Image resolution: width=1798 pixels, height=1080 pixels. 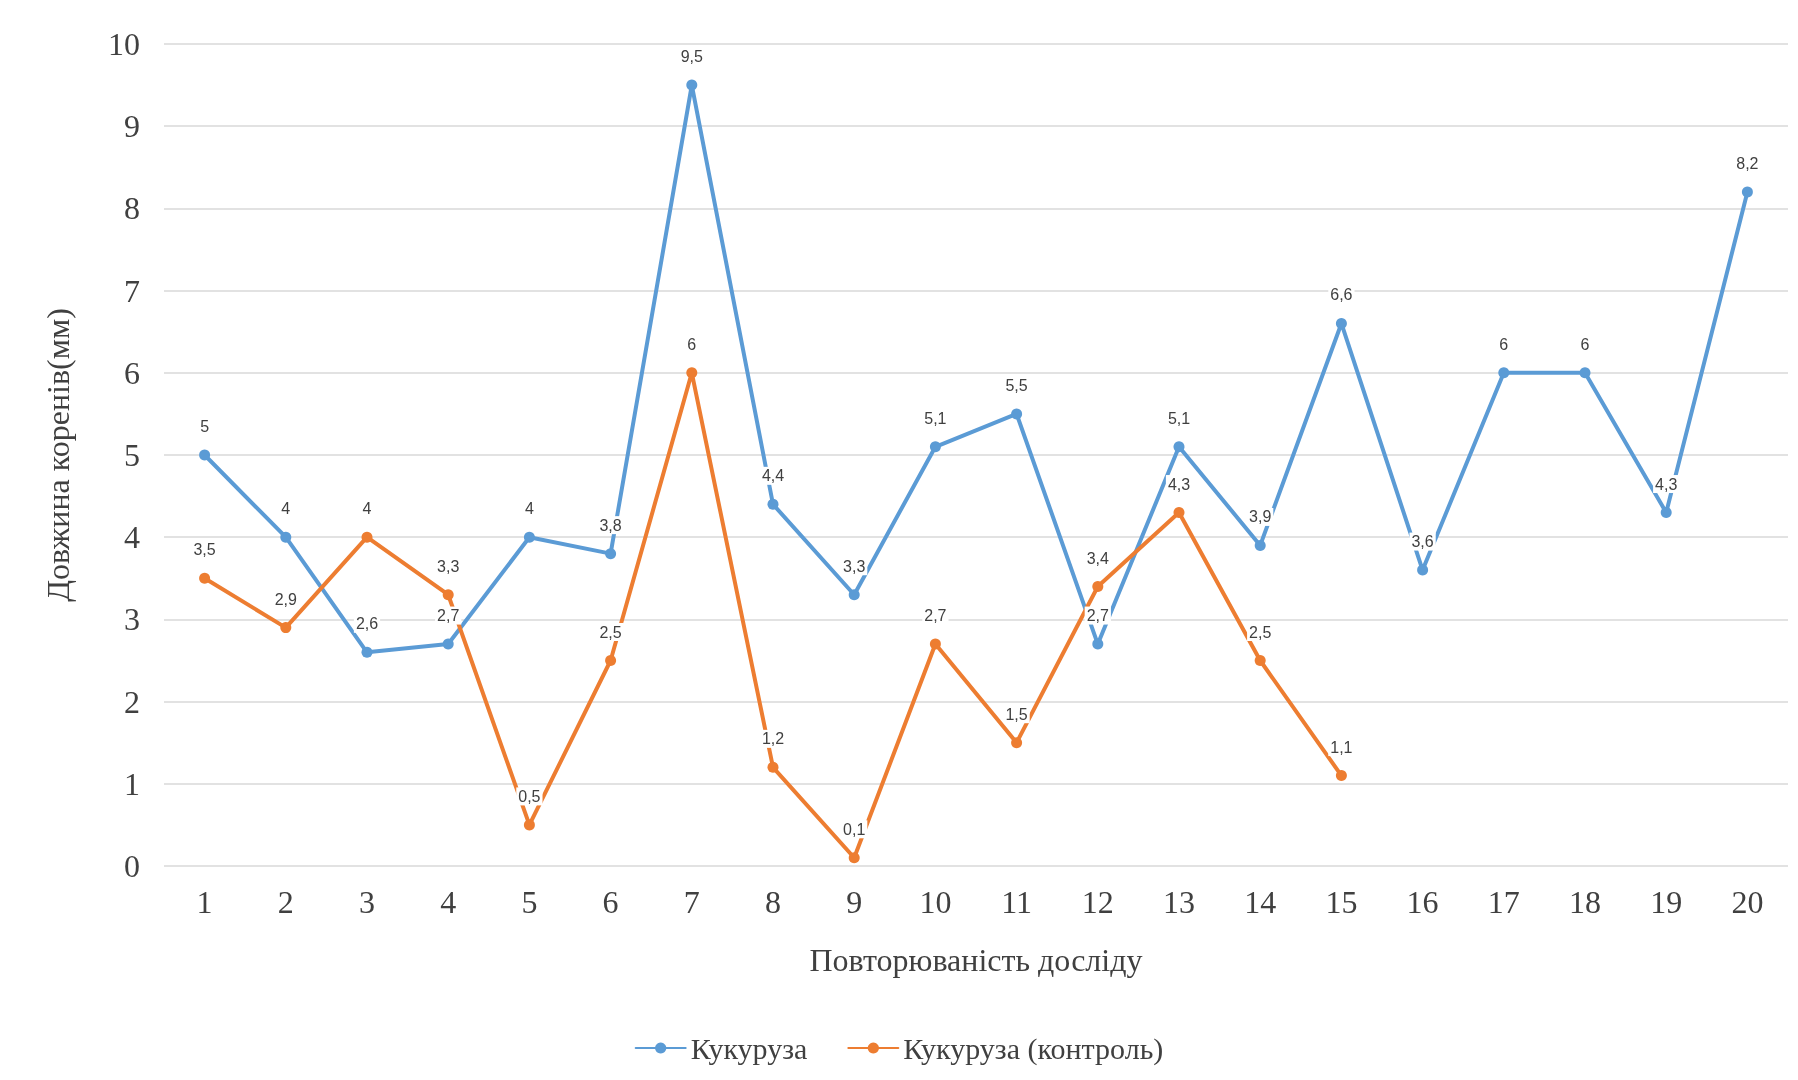 I want to click on data-label: 3,5, so click(x=204, y=550).